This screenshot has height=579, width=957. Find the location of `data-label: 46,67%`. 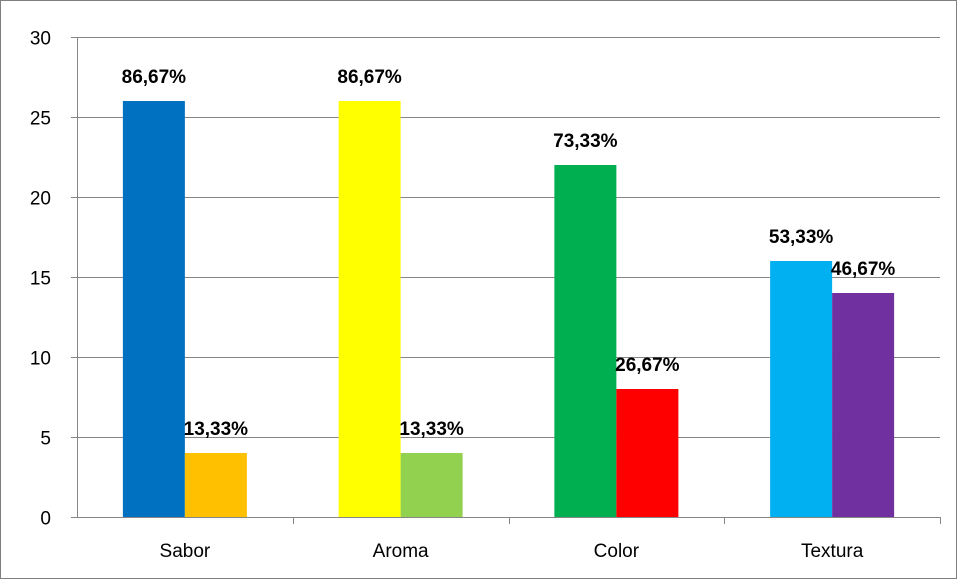

data-label: 46,67% is located at coordinates (863, 269).